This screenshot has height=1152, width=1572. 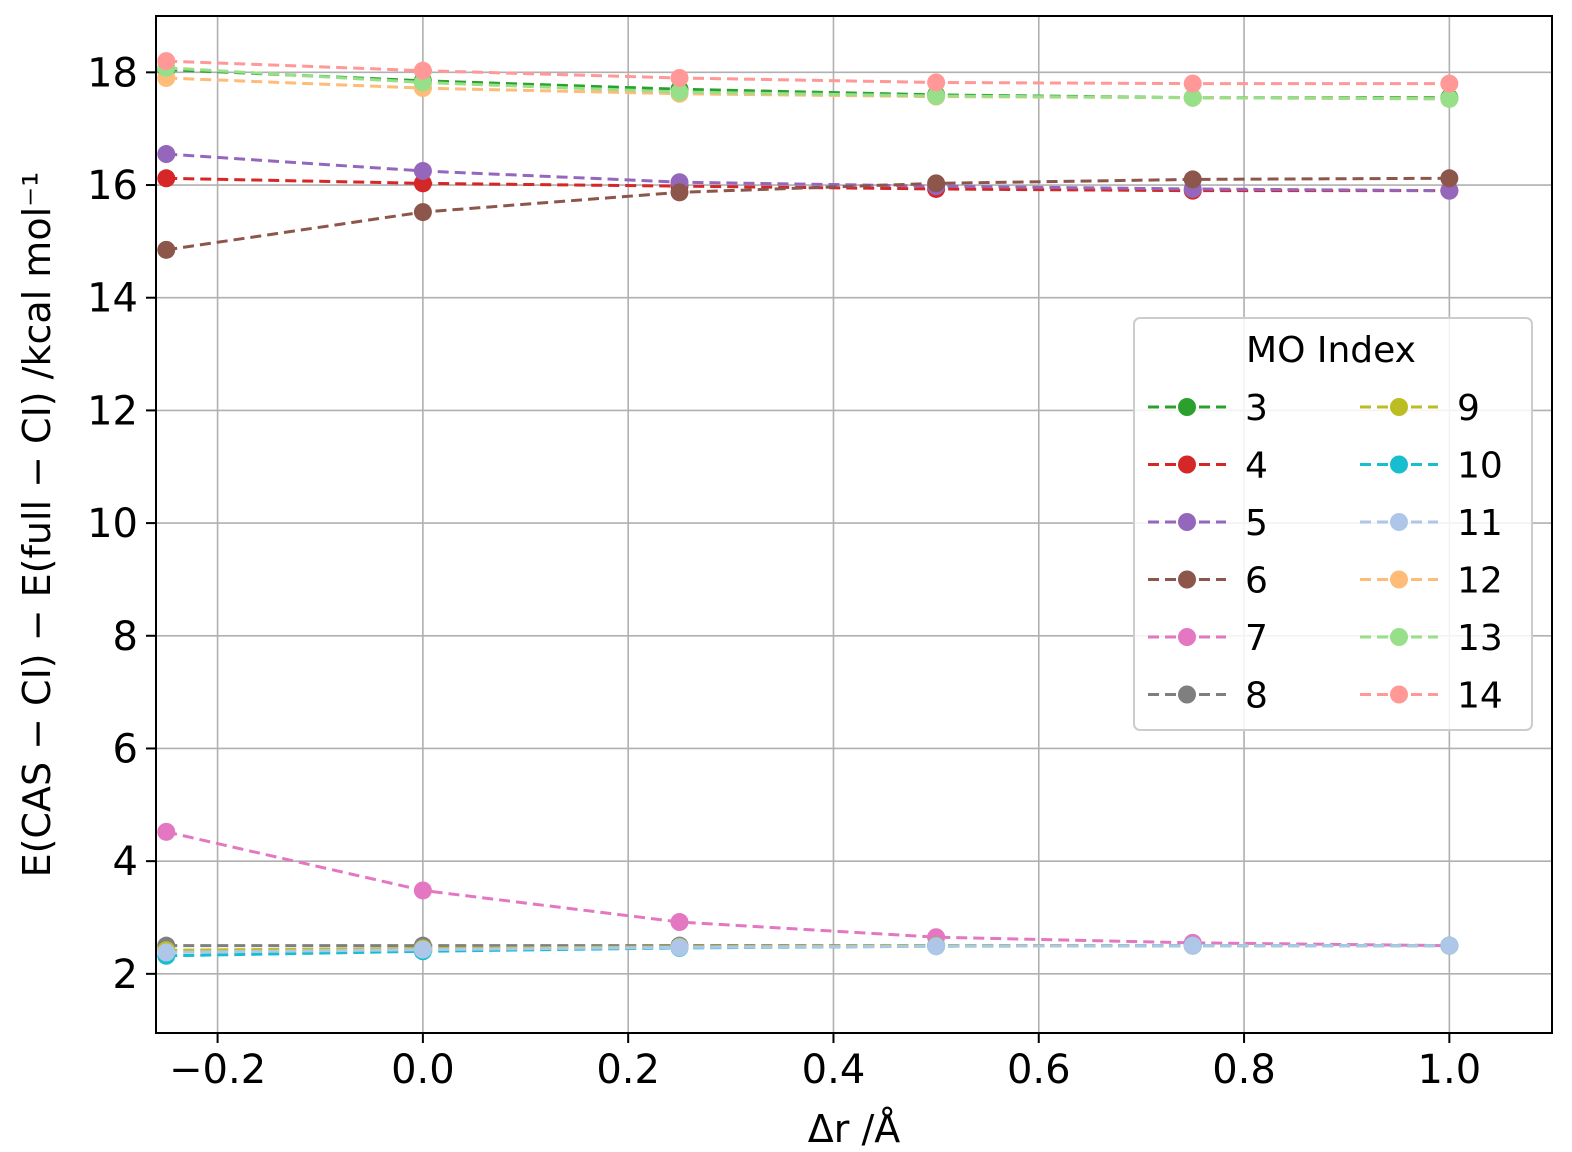 I want to click on legend-entry-6: 6, so click(x=1208, y=581).